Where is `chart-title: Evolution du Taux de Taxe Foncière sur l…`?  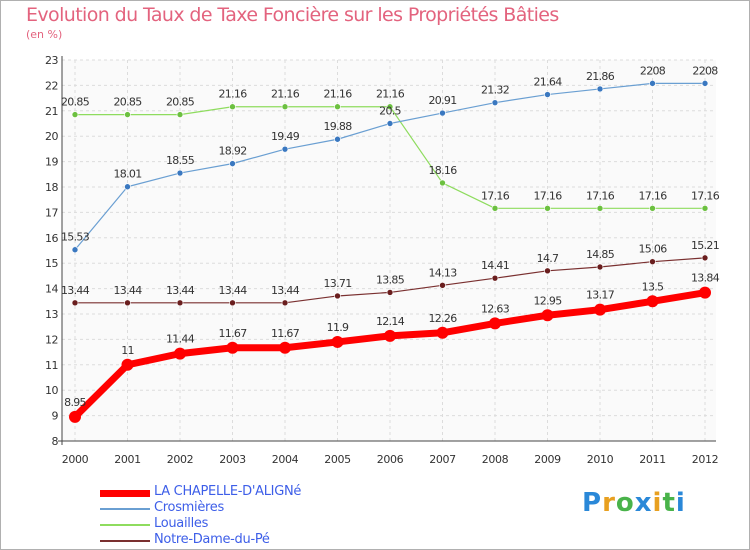 chart-title: Evolution du Taux de Taxe Foncière sur l… is located at coordinates (292, 15).